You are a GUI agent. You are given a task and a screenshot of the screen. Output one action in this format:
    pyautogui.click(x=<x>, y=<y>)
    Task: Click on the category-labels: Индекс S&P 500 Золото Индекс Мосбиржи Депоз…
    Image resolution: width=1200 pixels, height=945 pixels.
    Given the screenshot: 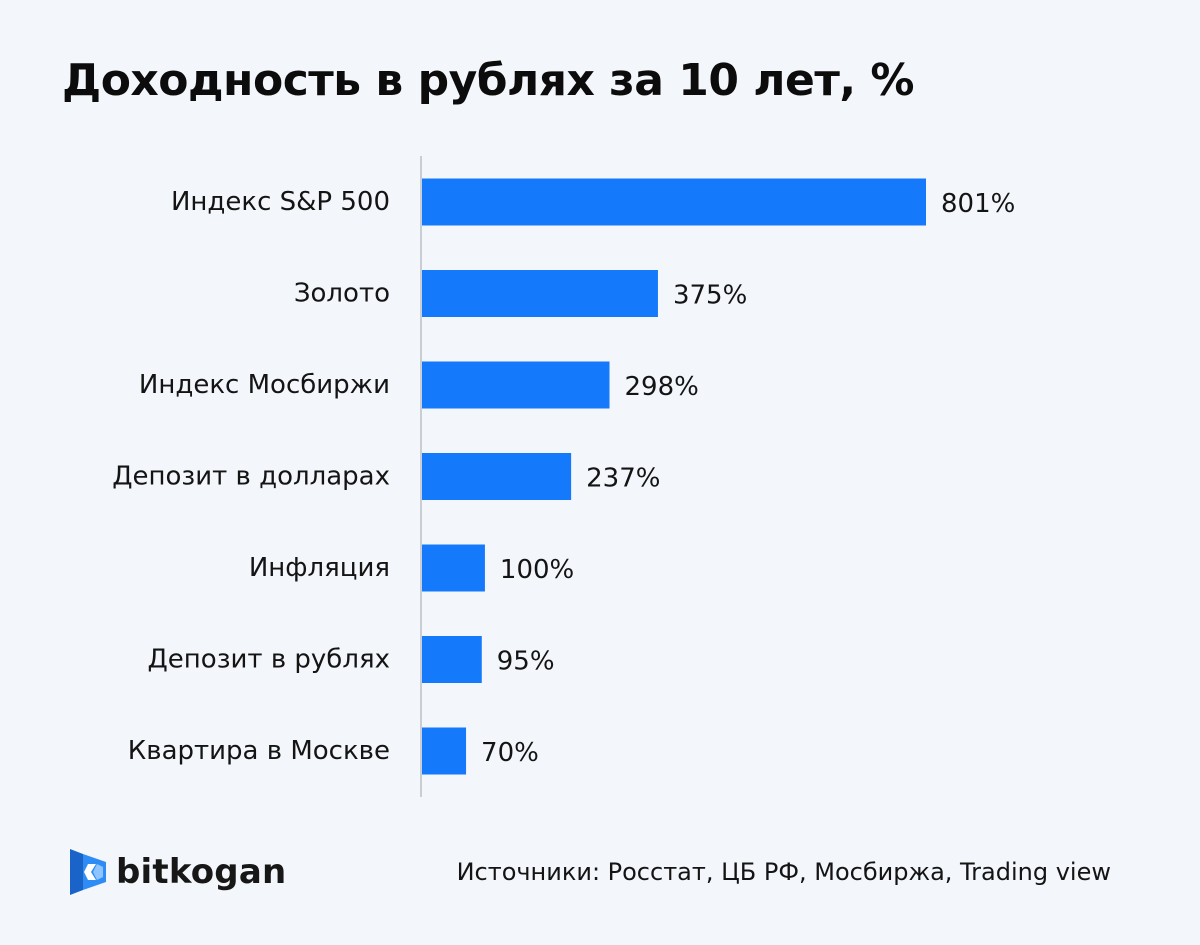 What is the action you would take?
    pyautogui.click(x=251, y=476)
    